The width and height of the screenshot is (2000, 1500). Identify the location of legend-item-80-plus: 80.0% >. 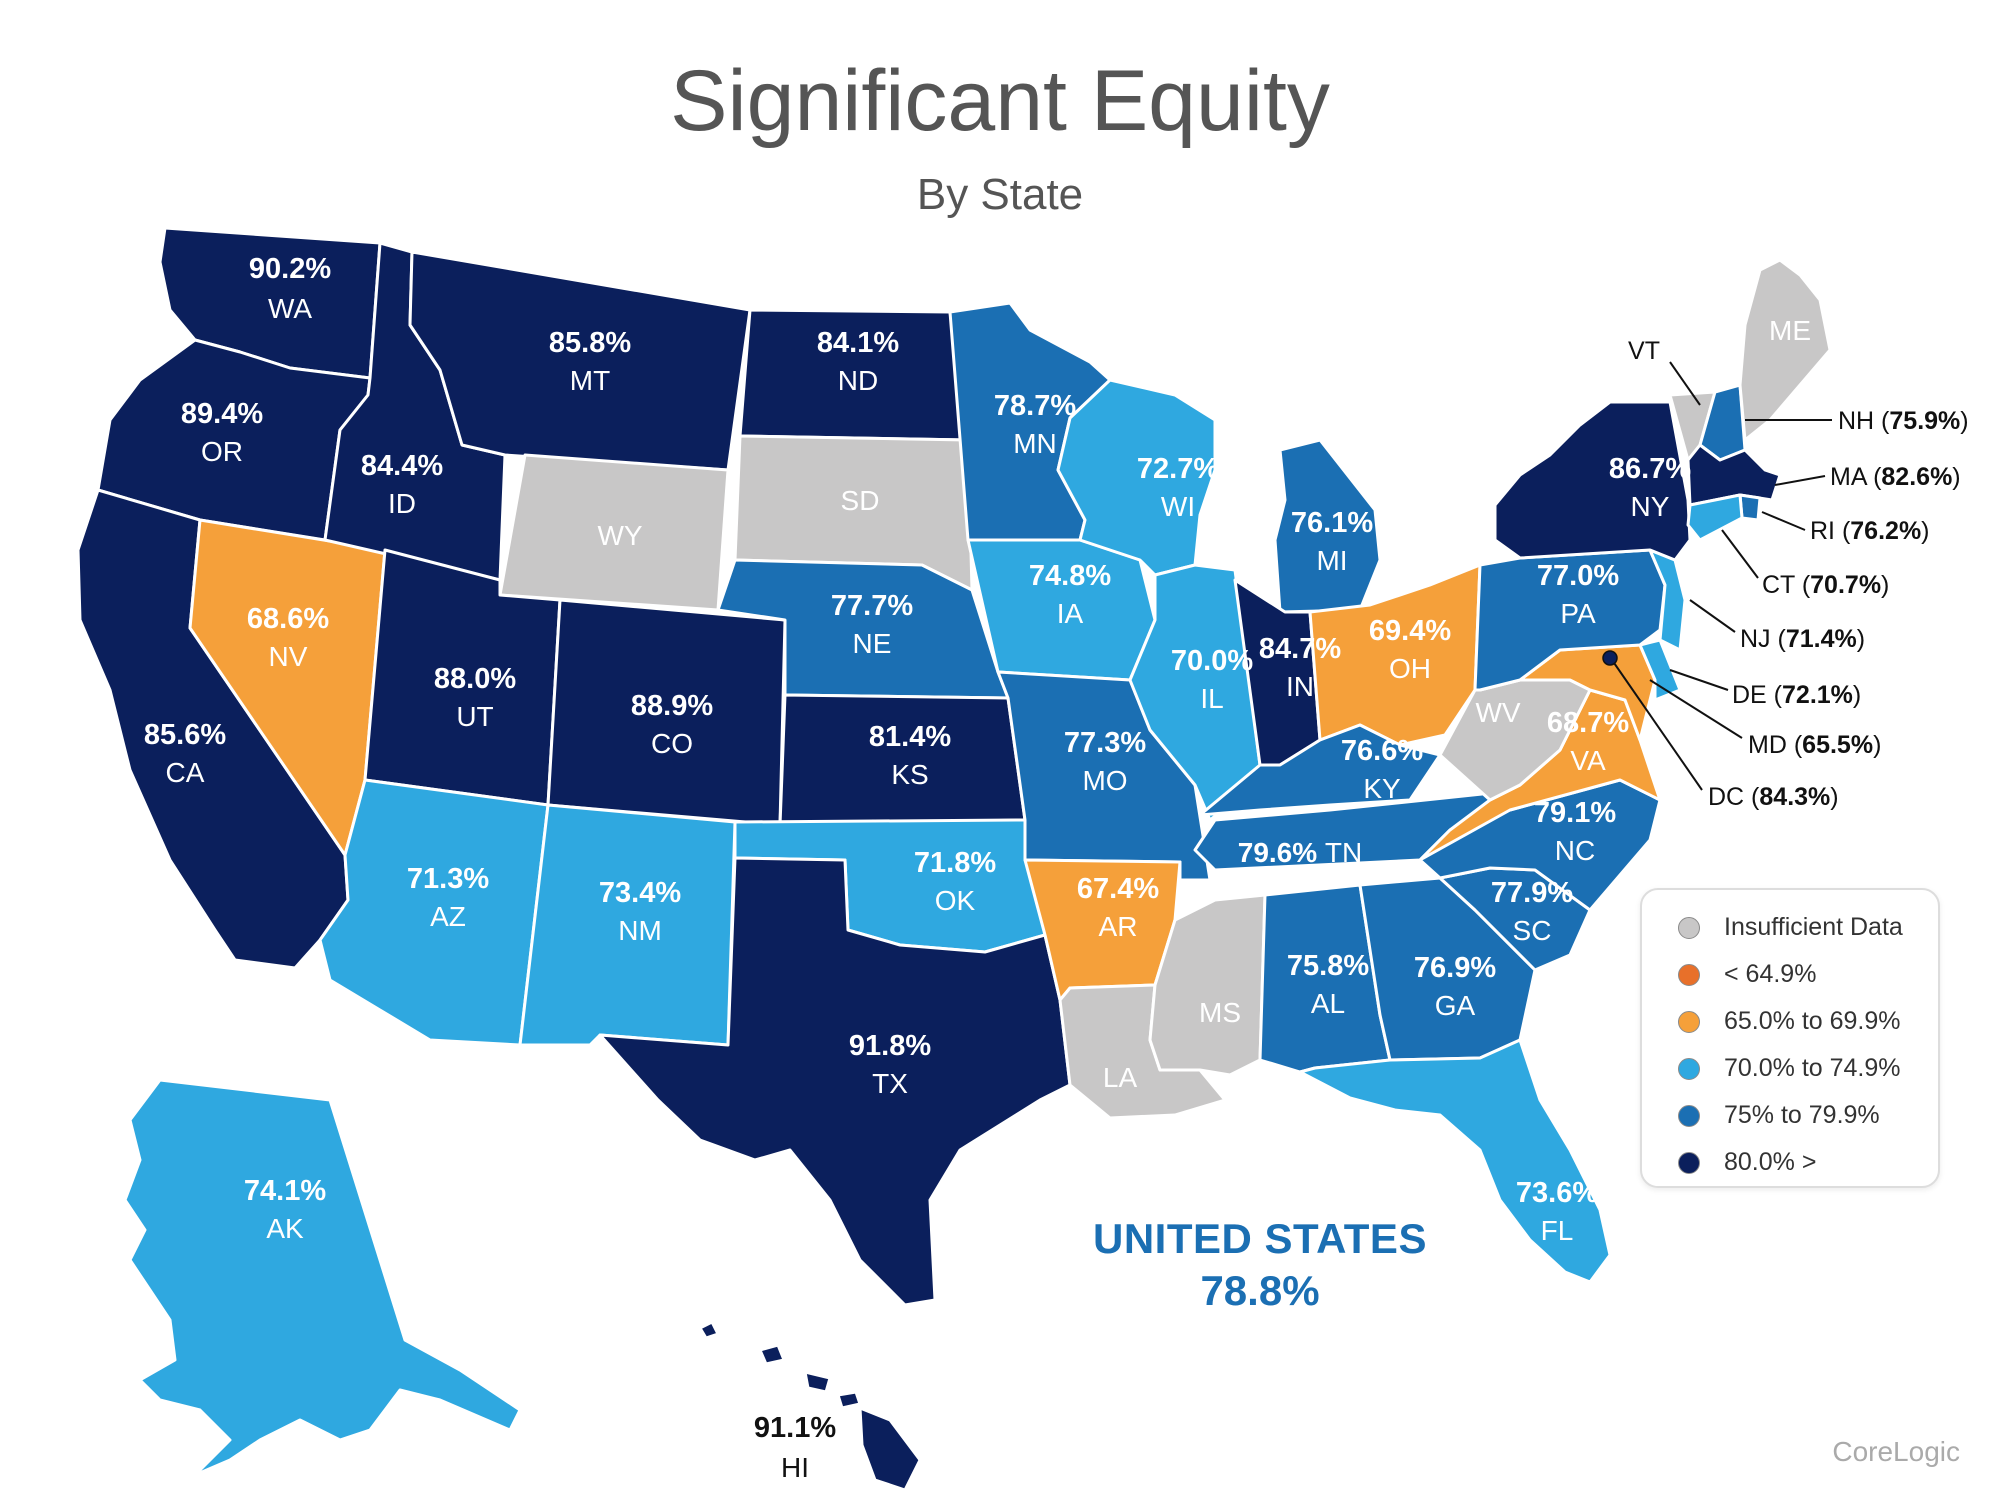
(1790, 1162).